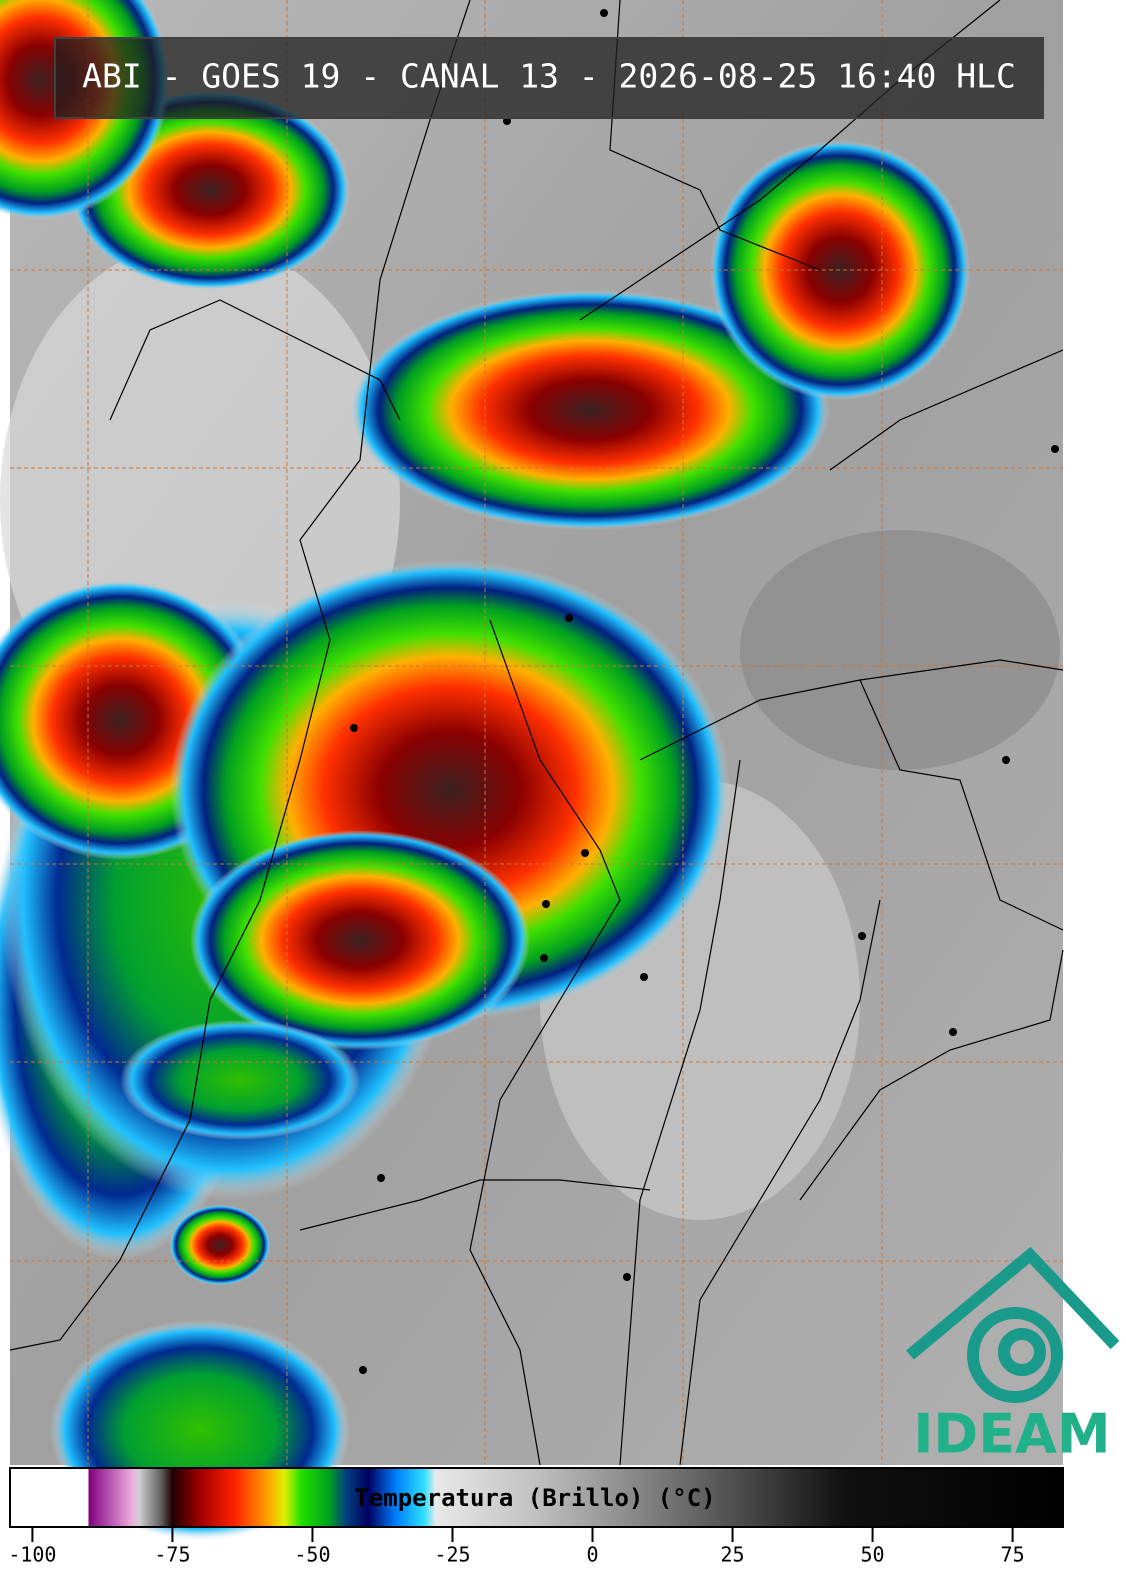  I want to click on tick-label: -50, so click(312, 1555).